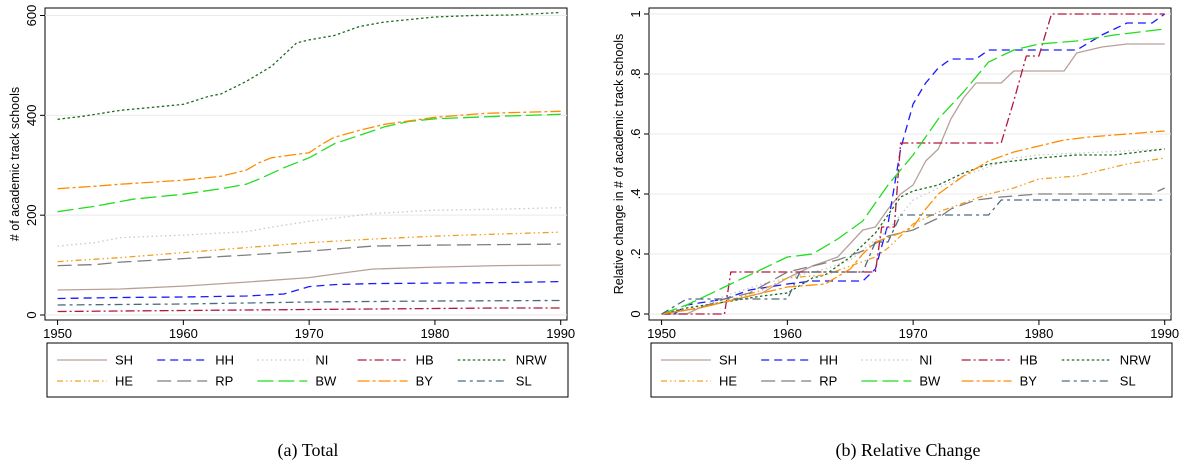 The height and width of the screenshot is (470, 1188). I want to click on y-tick-label: .8, so click(635, 74).